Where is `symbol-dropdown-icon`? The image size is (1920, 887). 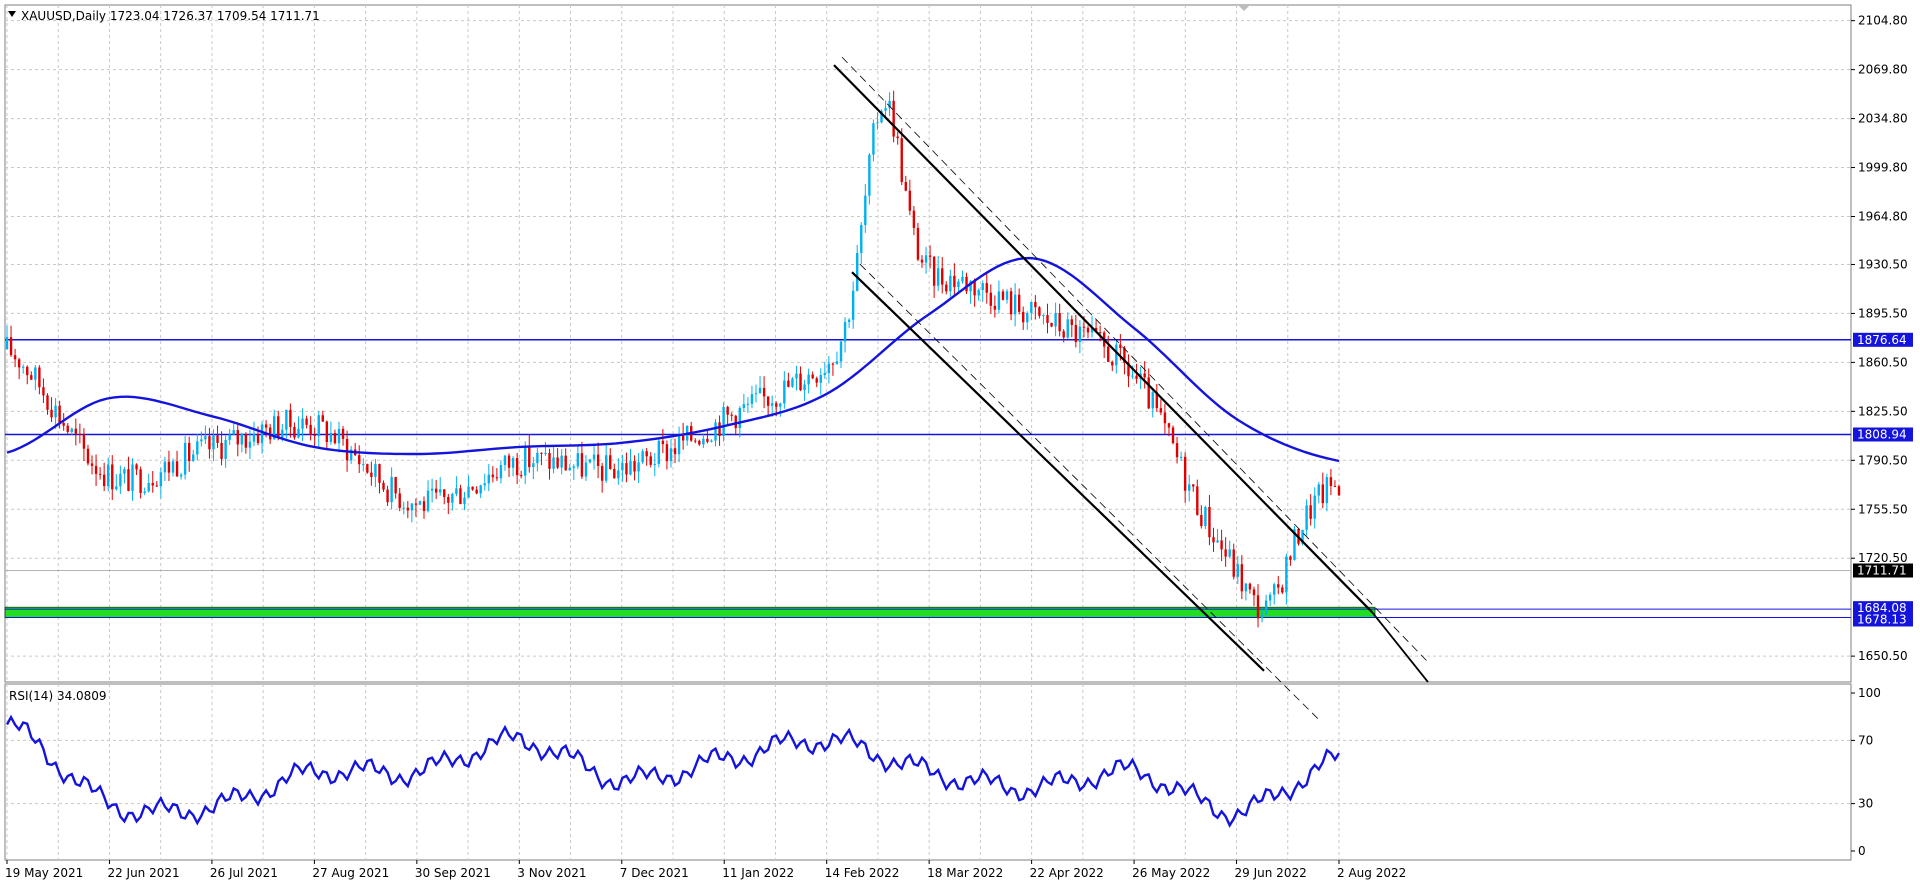 symbol-dropdown-icon is located at coordinates (12, 14).